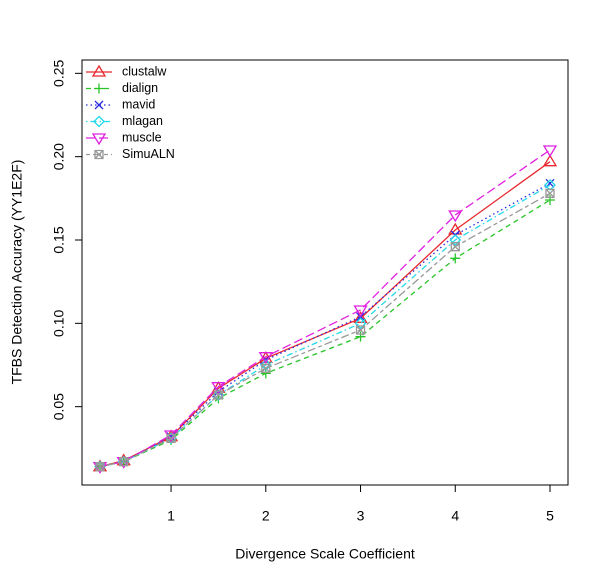 This screenshot has width=600, height=575. Describe the element at coordinates (59, 156) in the screenshot. I see `y-tick-label: 0.20` at that location.